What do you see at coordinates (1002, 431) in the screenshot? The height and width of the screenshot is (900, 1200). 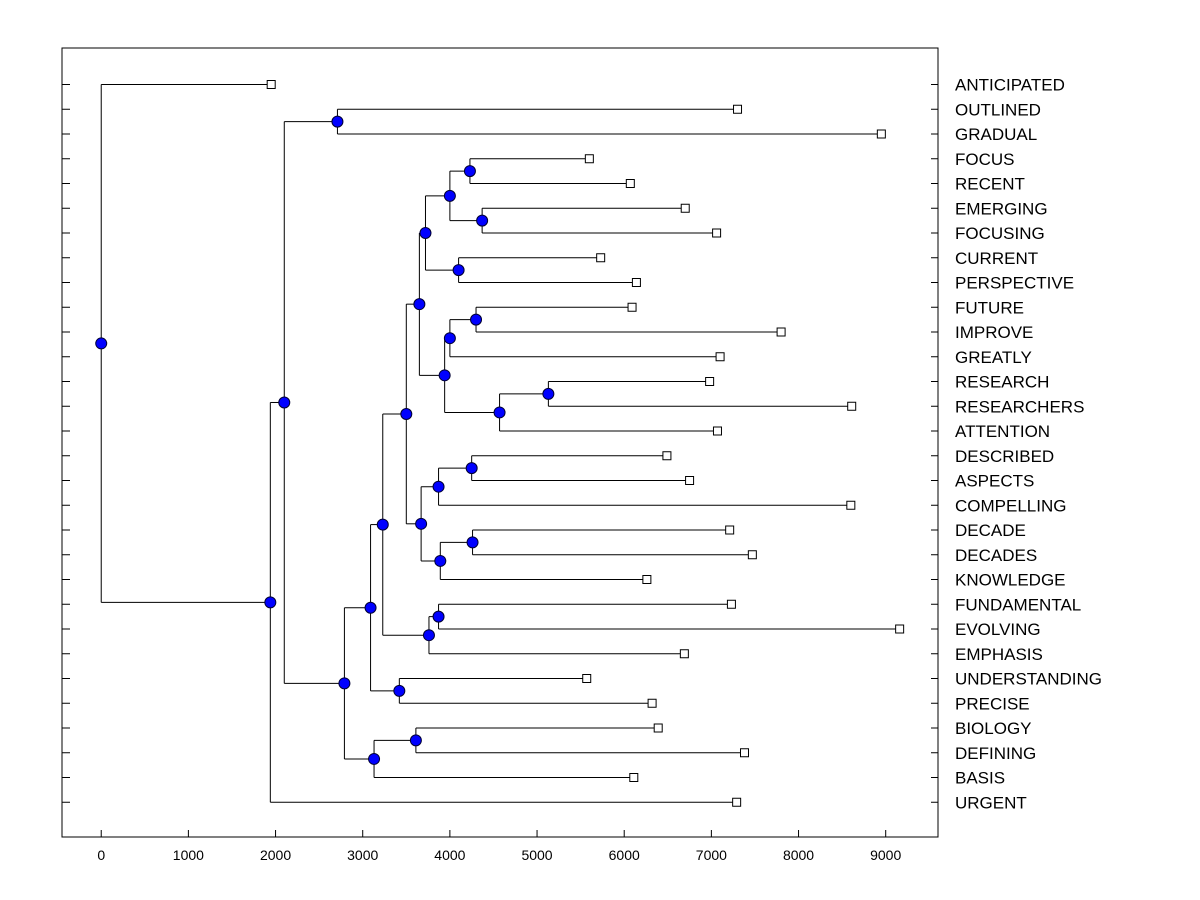 I see `leaf-label: ATTENTION` at bounding box center [1002, 431].